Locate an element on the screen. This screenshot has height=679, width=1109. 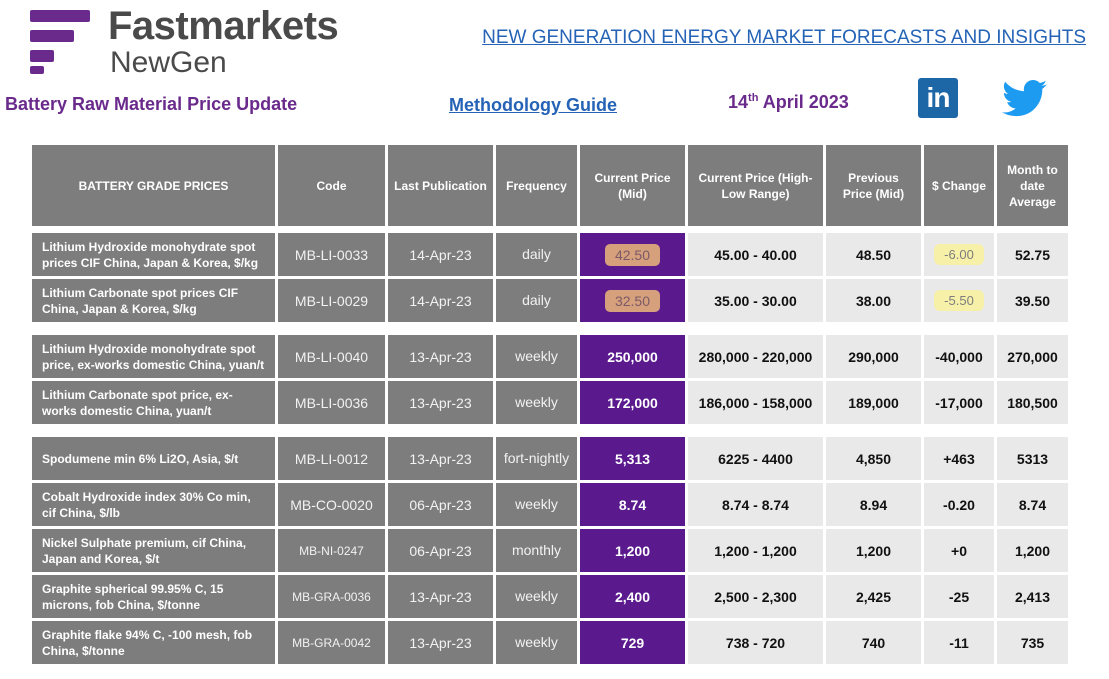
previous-price: 48.50 is located at coordinates (875, 256).